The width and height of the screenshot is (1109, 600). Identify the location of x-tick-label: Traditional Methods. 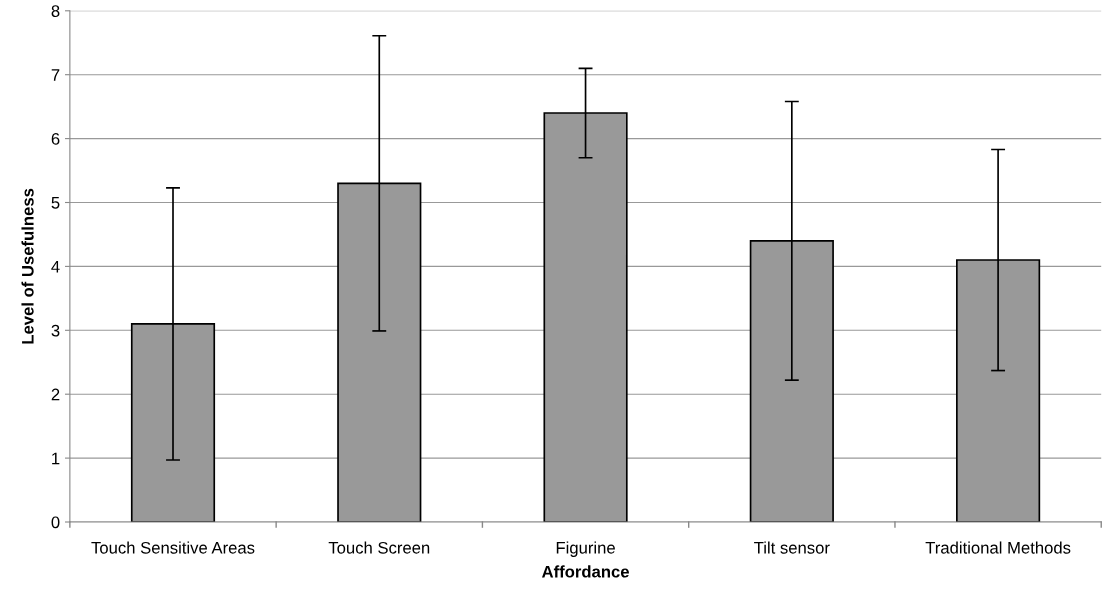
(998, 547).